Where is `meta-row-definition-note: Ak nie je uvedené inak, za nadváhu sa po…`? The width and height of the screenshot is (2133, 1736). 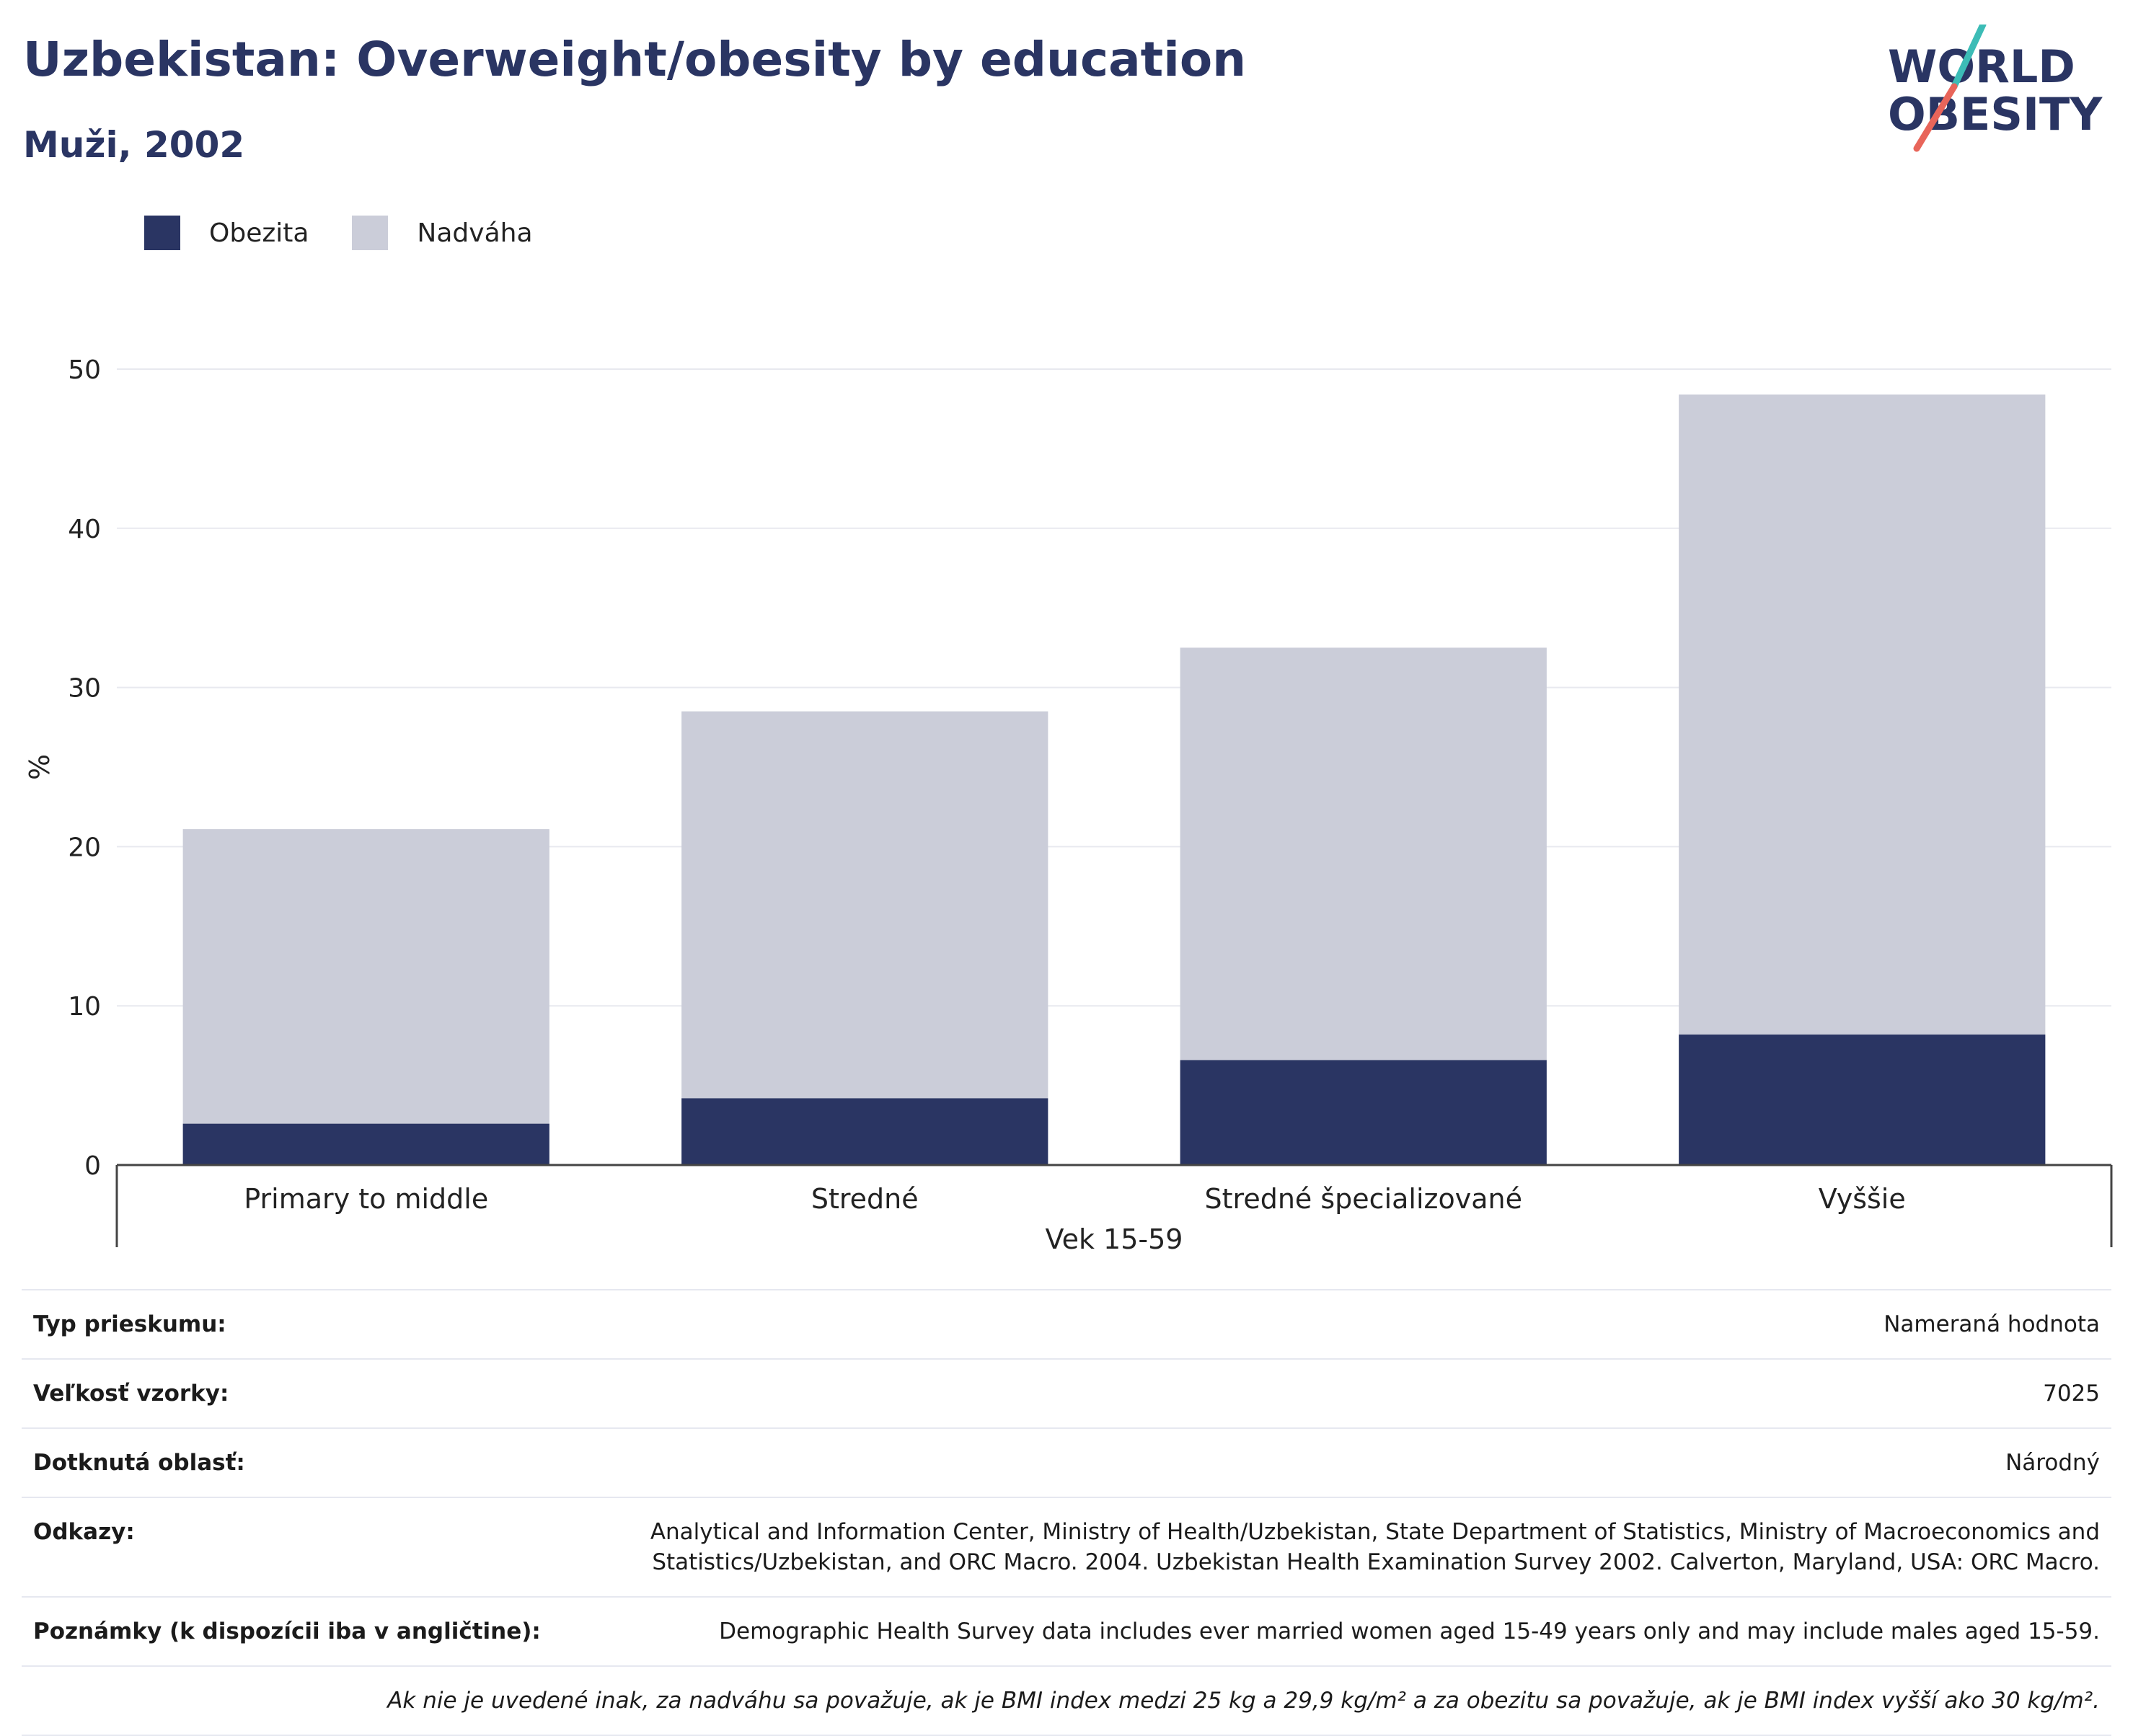
meta-row-definition-note: Ak nie je uvedené inak, za nadváhu sa po… is located at coordinates (1066, 1700).